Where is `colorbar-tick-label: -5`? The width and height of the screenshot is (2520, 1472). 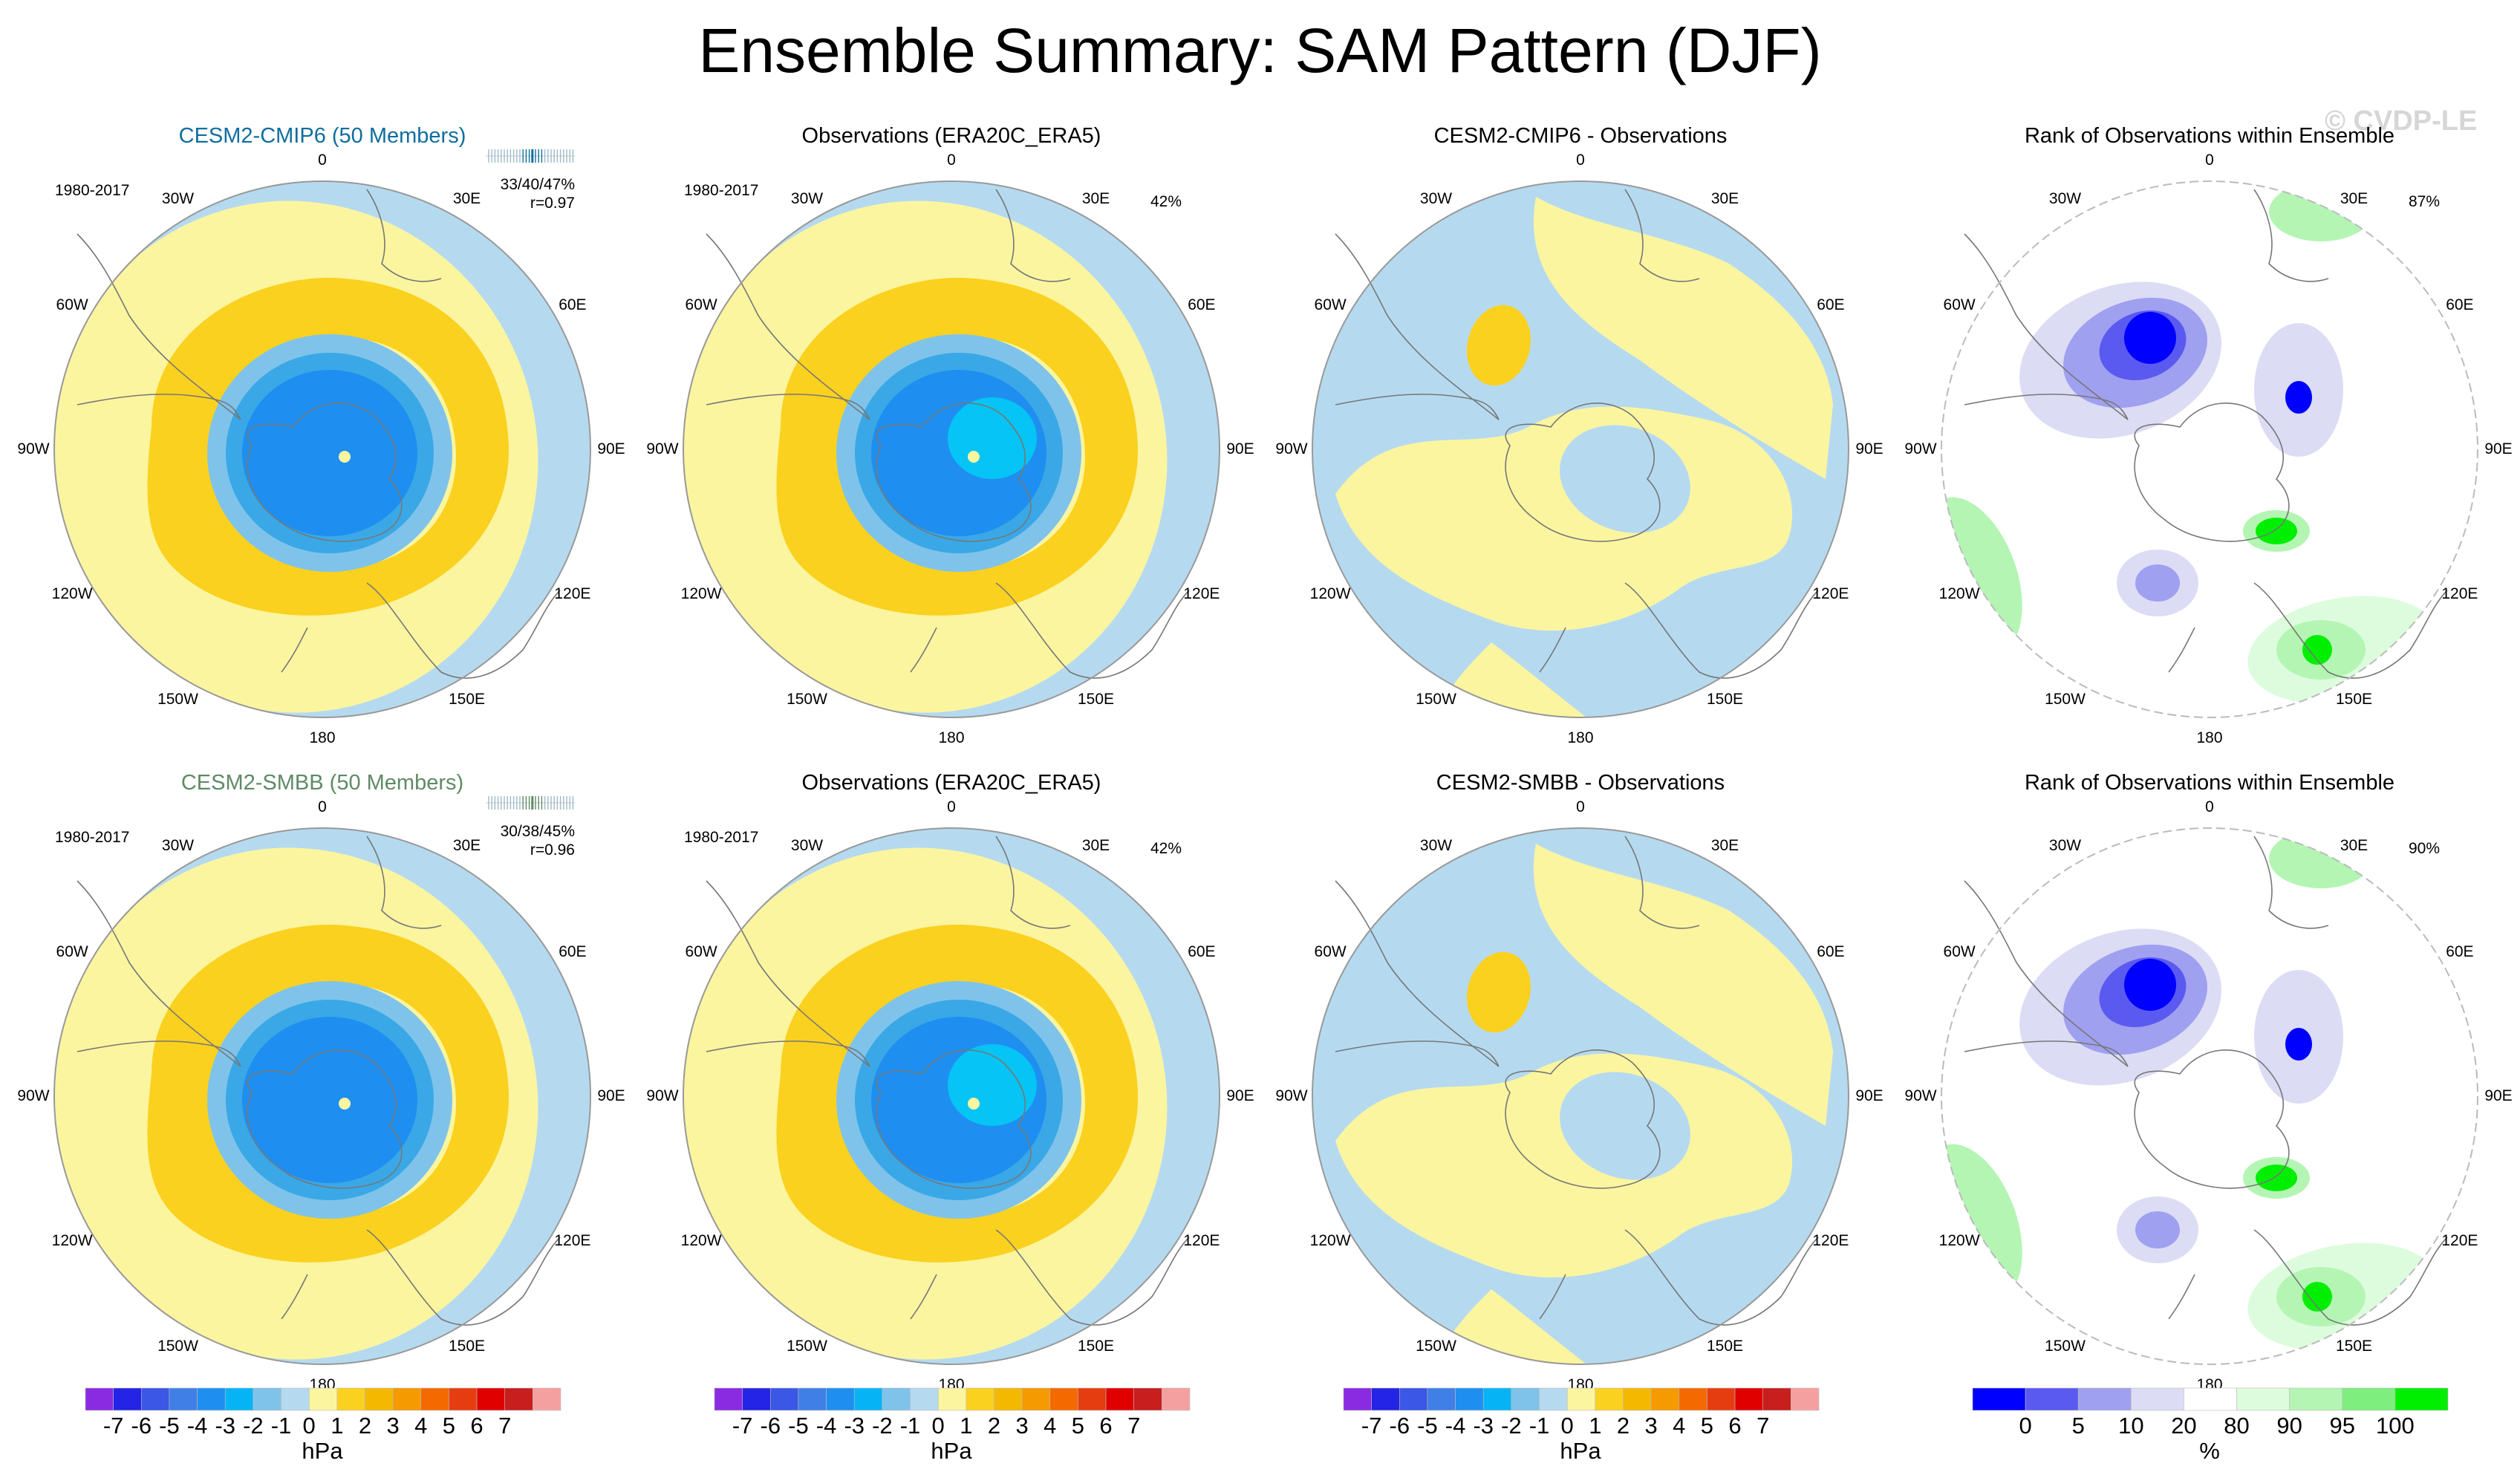 colorbar-tick-label: -5 is located at coordinates (1427, 1426).